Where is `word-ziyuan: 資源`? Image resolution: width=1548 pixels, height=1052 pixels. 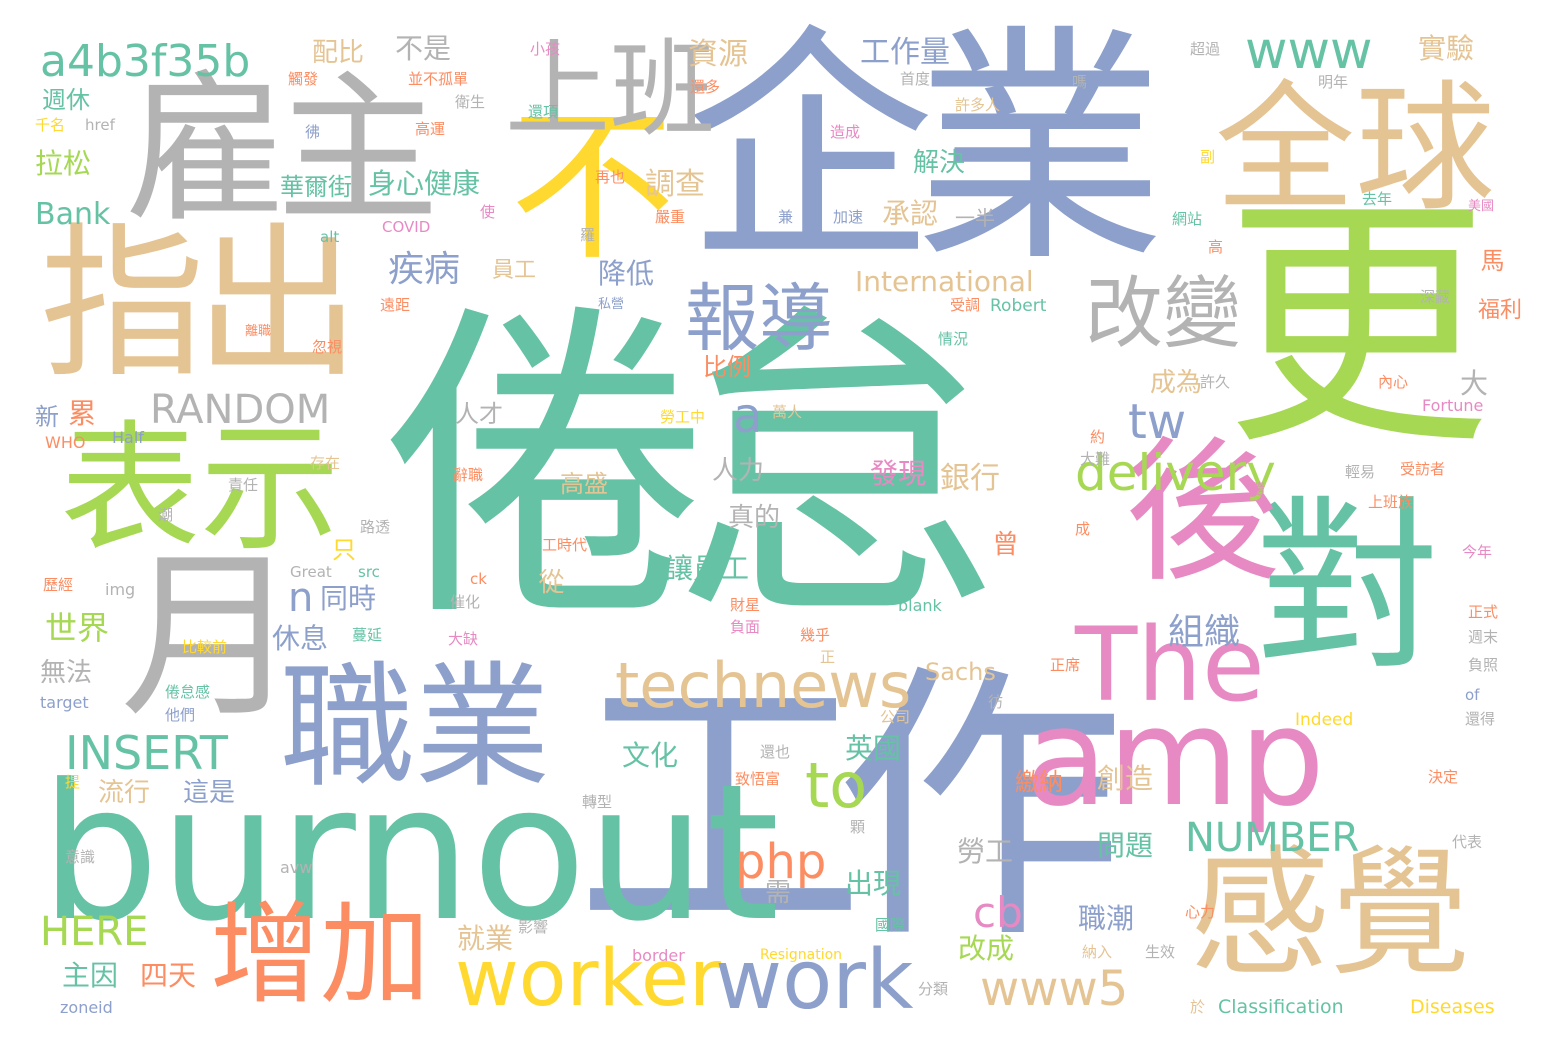 word-ziyuan: 資源 is located at coordinates (718, 54).